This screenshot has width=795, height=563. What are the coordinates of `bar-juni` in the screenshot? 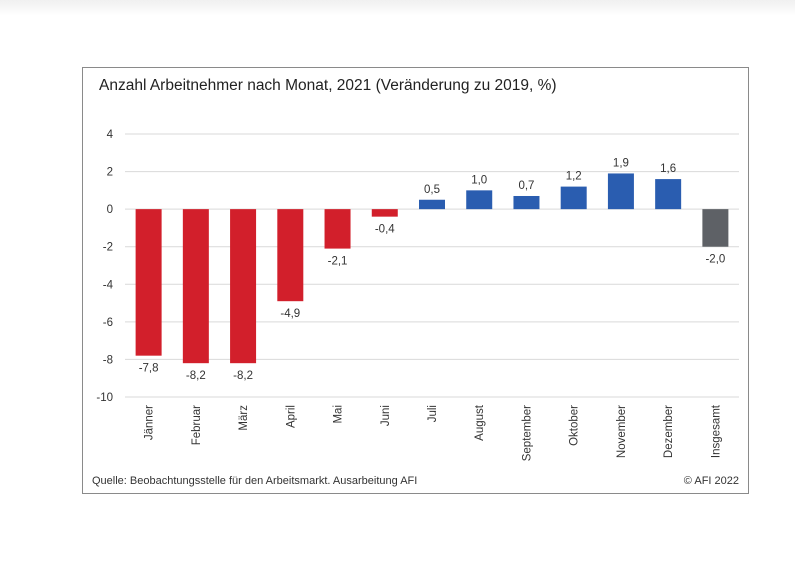 It's located at (384, 213).